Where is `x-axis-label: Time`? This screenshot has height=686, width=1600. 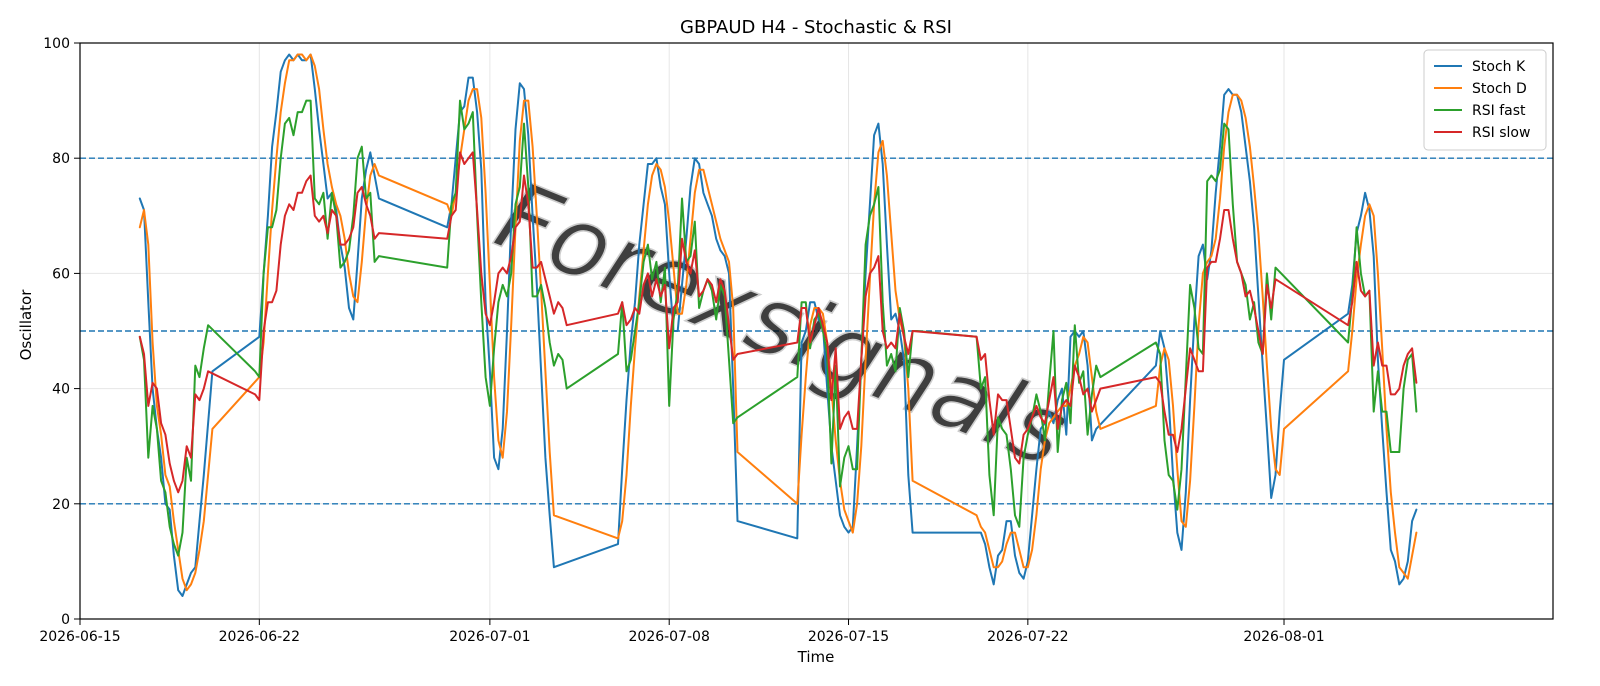 x-axis-label: Time is located at coordinates (816, 657).